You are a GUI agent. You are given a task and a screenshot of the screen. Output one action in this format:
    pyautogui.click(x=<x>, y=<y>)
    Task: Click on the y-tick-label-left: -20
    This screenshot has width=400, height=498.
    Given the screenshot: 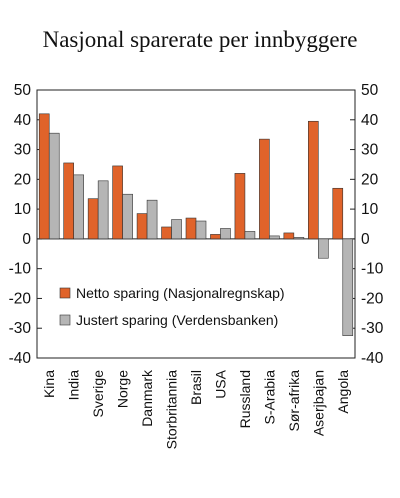 What is the action you would take?
    pyautogui.click(x=20, y=298)
    